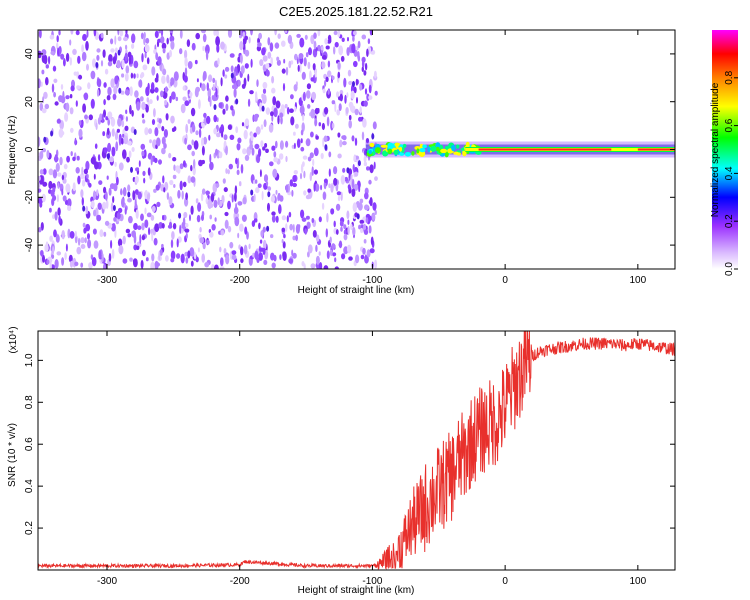 Image resolution: width=750 pixels, height=600 pixels. Describe the element at coordinates (13, 339) in the screenshot. I see `snr-y-multiplier: (x10⁴)` at that location.